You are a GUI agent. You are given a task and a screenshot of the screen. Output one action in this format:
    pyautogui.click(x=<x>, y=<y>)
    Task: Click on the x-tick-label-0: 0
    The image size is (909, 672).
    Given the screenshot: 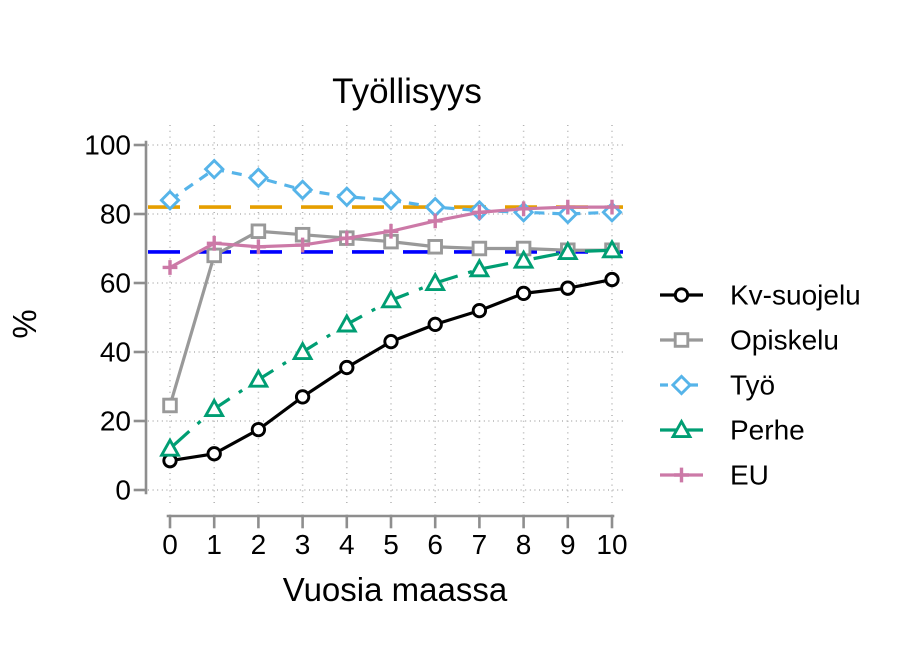 What is the action you would take?
    pyautogui.click(x=170, y=544)
    